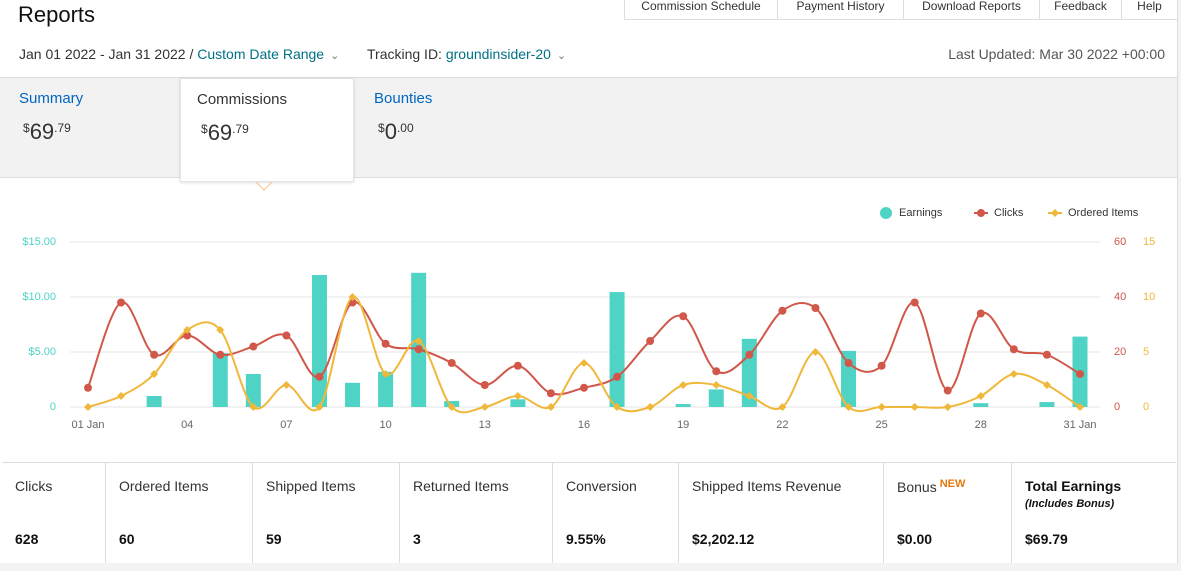 This screenshot has height=571, width=1181. I want to click on x-tick-label: 01 Jan, so click(87, 425).